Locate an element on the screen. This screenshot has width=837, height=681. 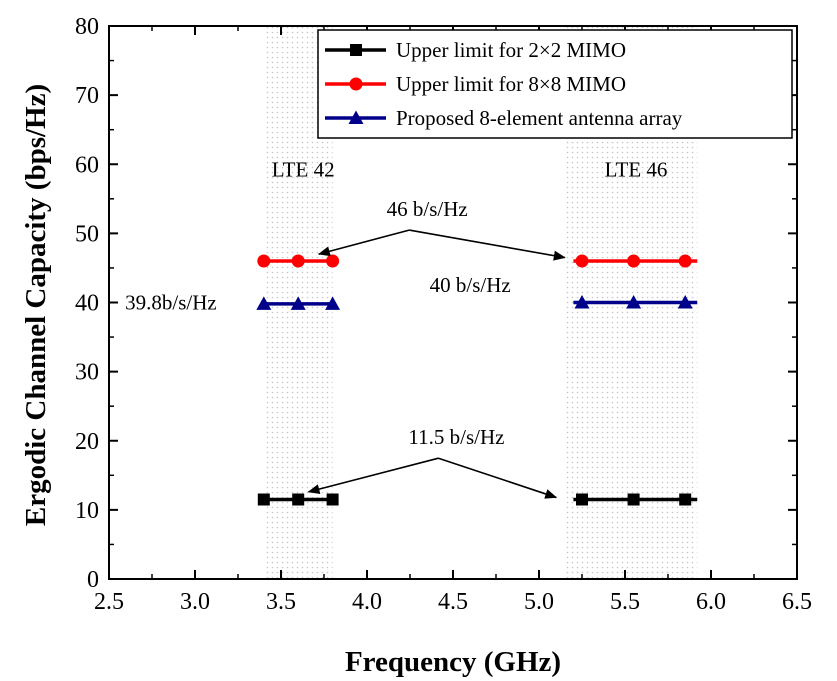
x-tick-label: 6.5 is located at coordinates (797, 602).